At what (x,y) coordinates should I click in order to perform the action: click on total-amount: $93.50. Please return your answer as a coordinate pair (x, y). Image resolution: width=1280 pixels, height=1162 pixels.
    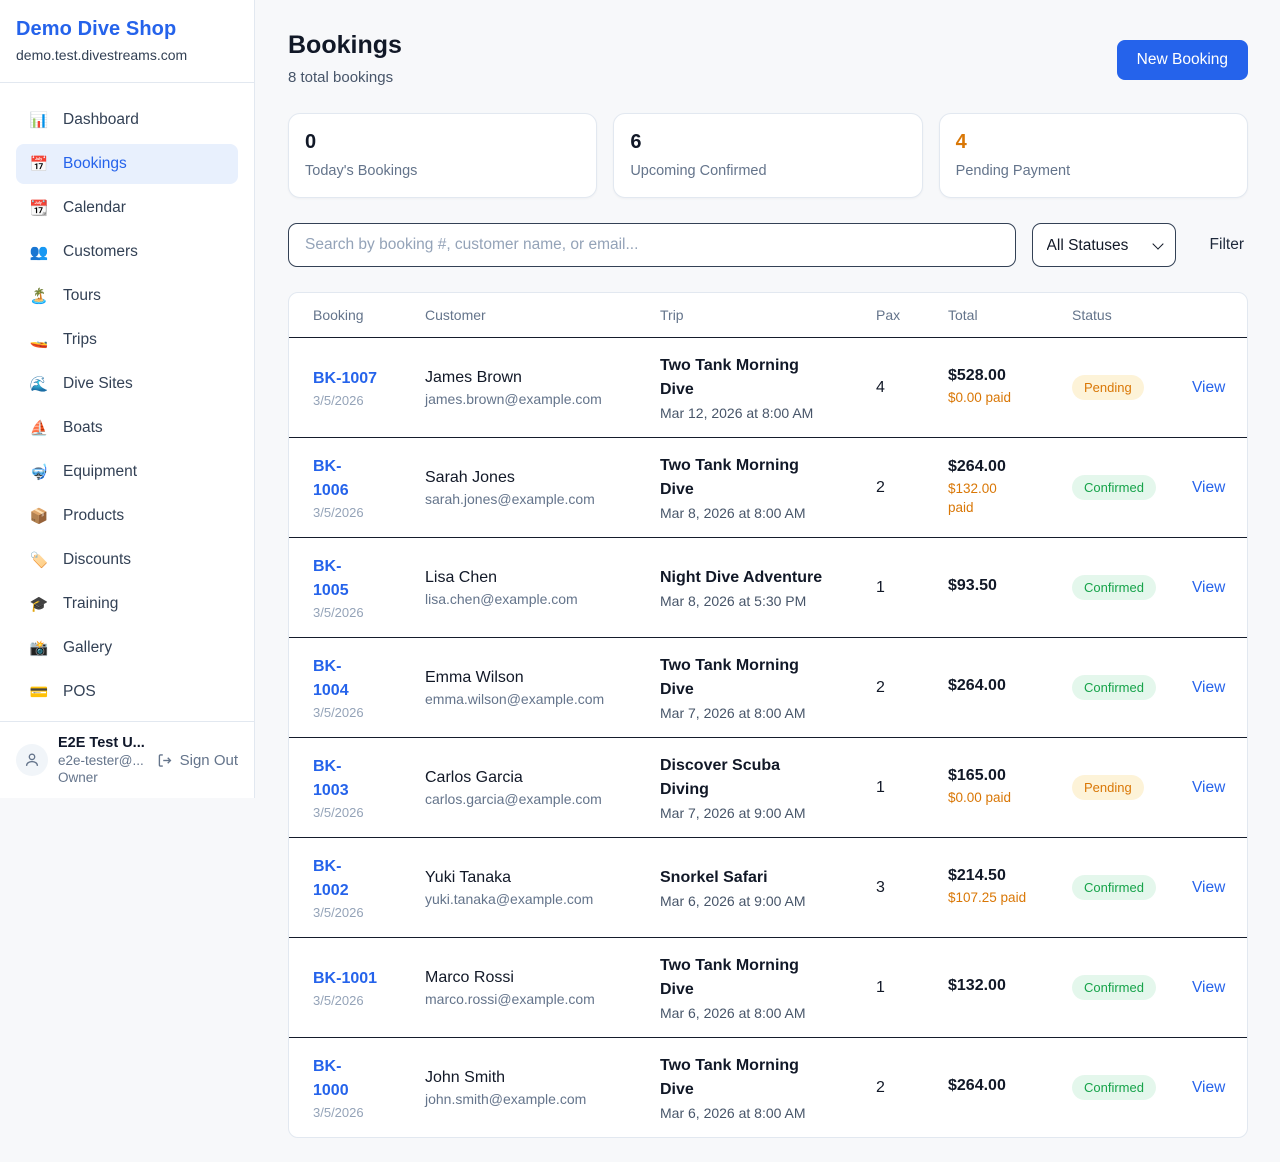
    Looking at the image, I should click on (972, 585).